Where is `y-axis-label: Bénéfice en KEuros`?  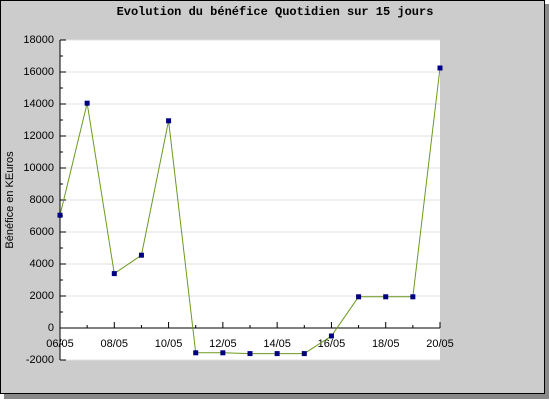
y-axis-label: Bénéfice en KEuros is located at coordinates (10, 200).